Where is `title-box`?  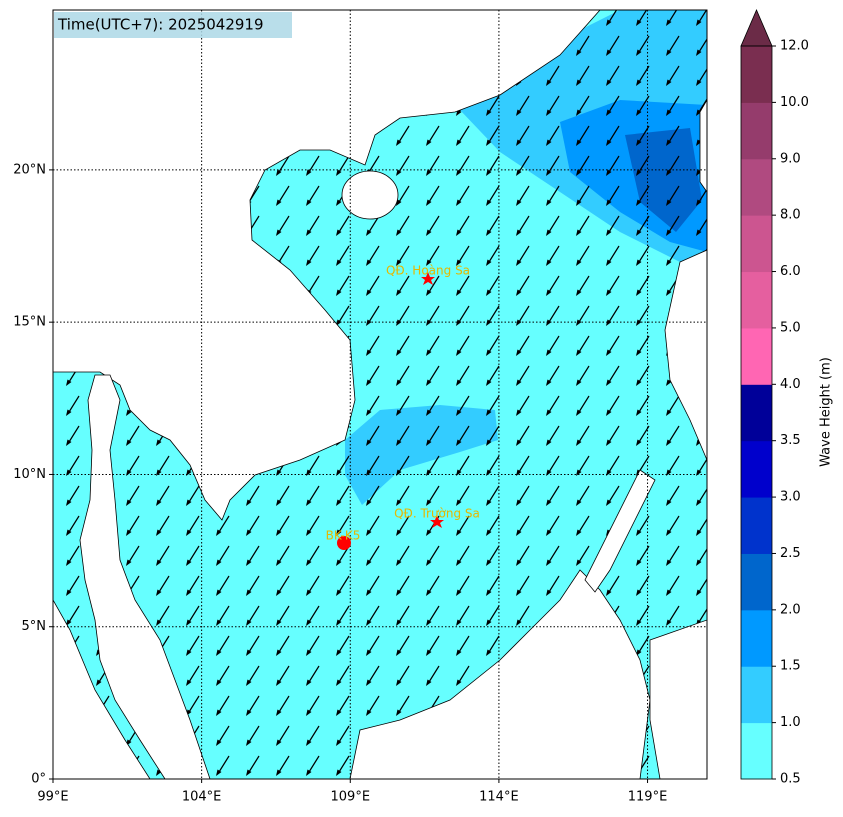
title-box is located at coordinates (173, 25).